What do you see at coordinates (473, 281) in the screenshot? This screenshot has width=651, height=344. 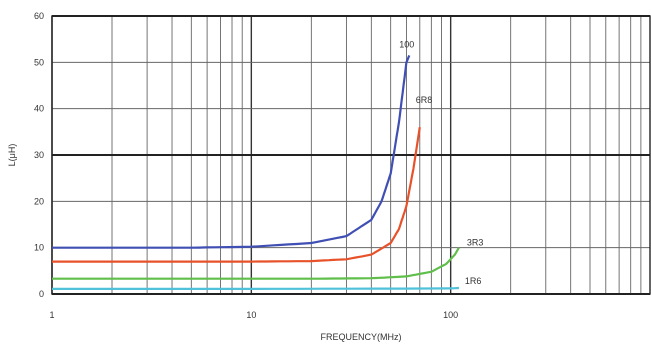 I see `series-label-1r6: 1R6` at bounding box center [473, 281].